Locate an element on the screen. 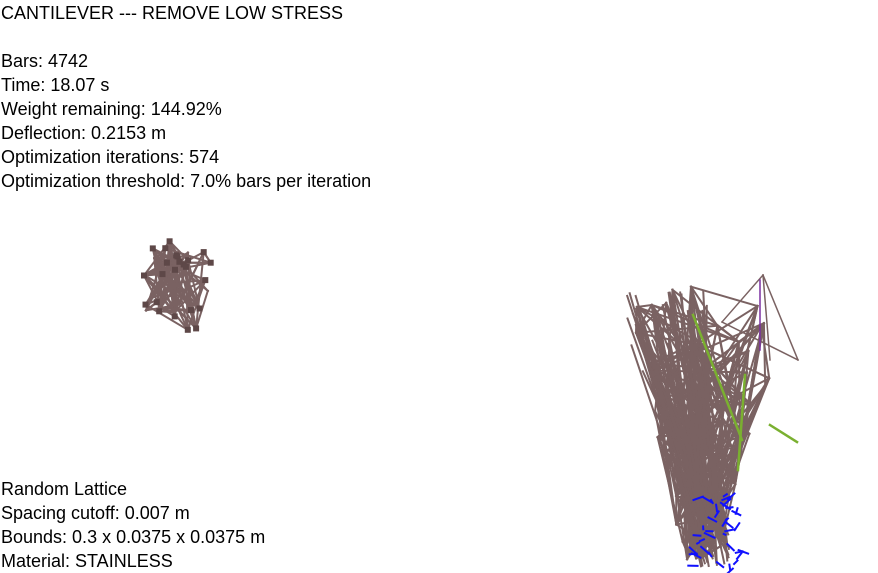 The image size is (878, 573). lattice-spacing: Spacing cutoff: 0.007 m is located at coordinates (95, 513).